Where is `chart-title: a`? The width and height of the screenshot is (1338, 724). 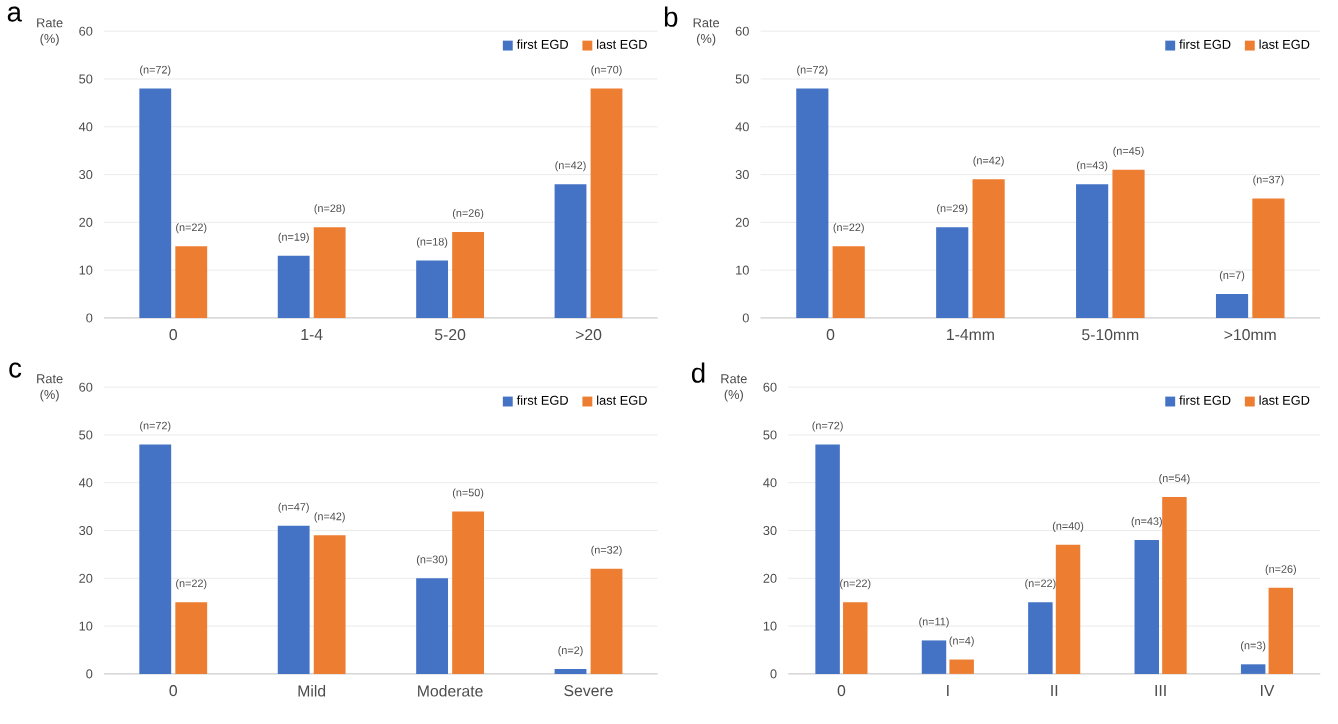 chart-title: a is located at coordinates (14, 14).